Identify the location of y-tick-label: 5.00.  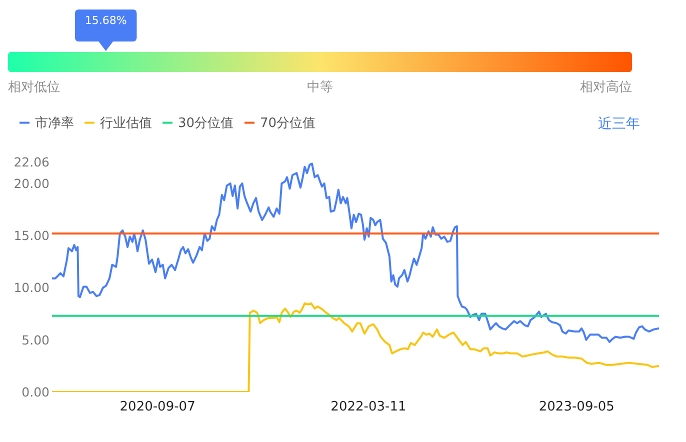
(36, 340).